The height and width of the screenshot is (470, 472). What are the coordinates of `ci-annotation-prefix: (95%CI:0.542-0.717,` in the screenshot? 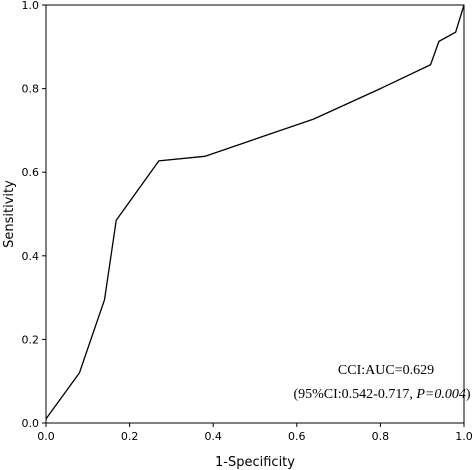 It's located at (354, 394).